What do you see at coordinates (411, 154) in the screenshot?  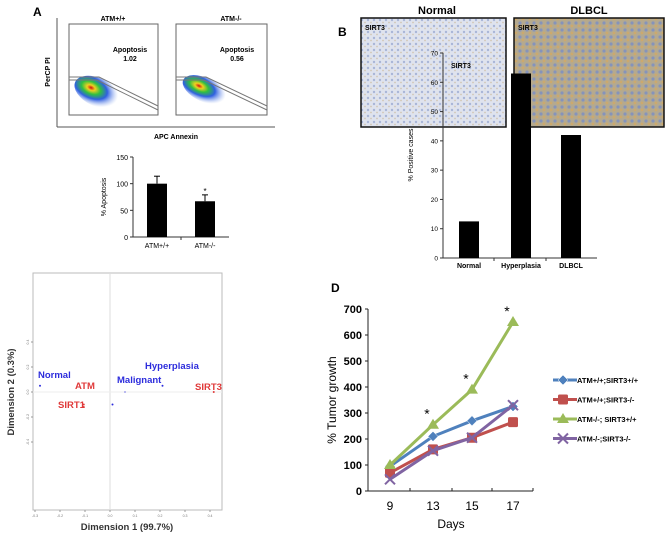 I see `y-axis-label: % Positive cases` at bounding box center [411, 154].